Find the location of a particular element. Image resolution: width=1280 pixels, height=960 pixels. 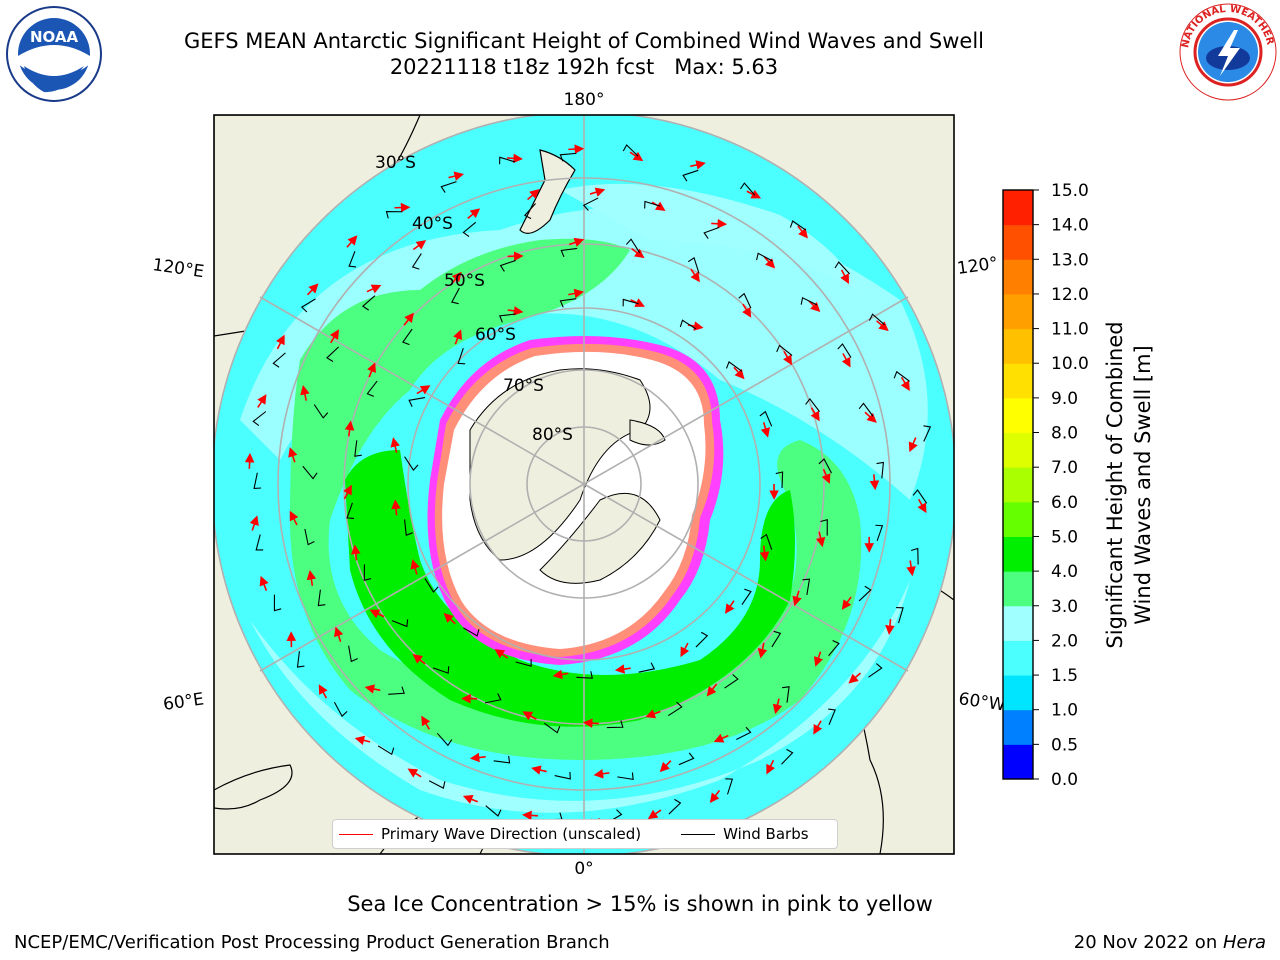

colorbar-label-line2: Wind Waves and Swell [m] is located at coordinates (1143, 485).